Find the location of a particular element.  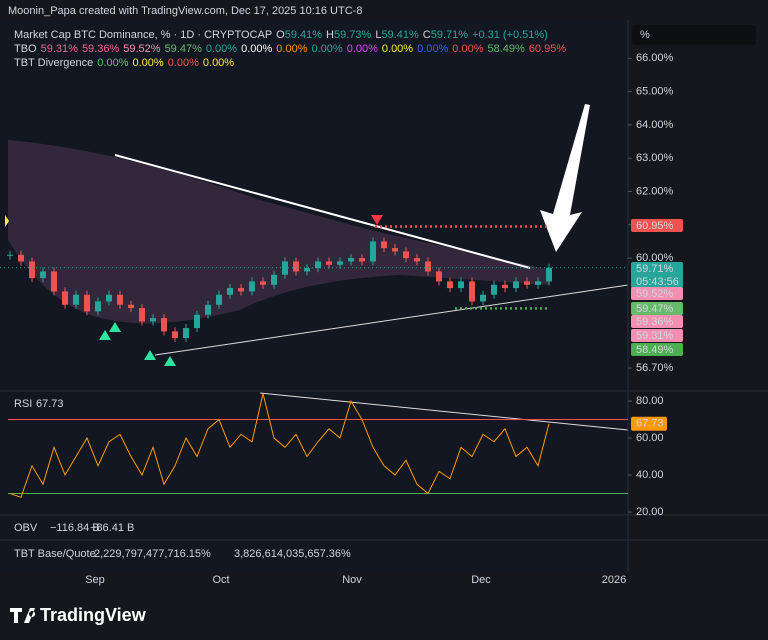

x-tick-label: 2026 is located at coordinates (614, 580).